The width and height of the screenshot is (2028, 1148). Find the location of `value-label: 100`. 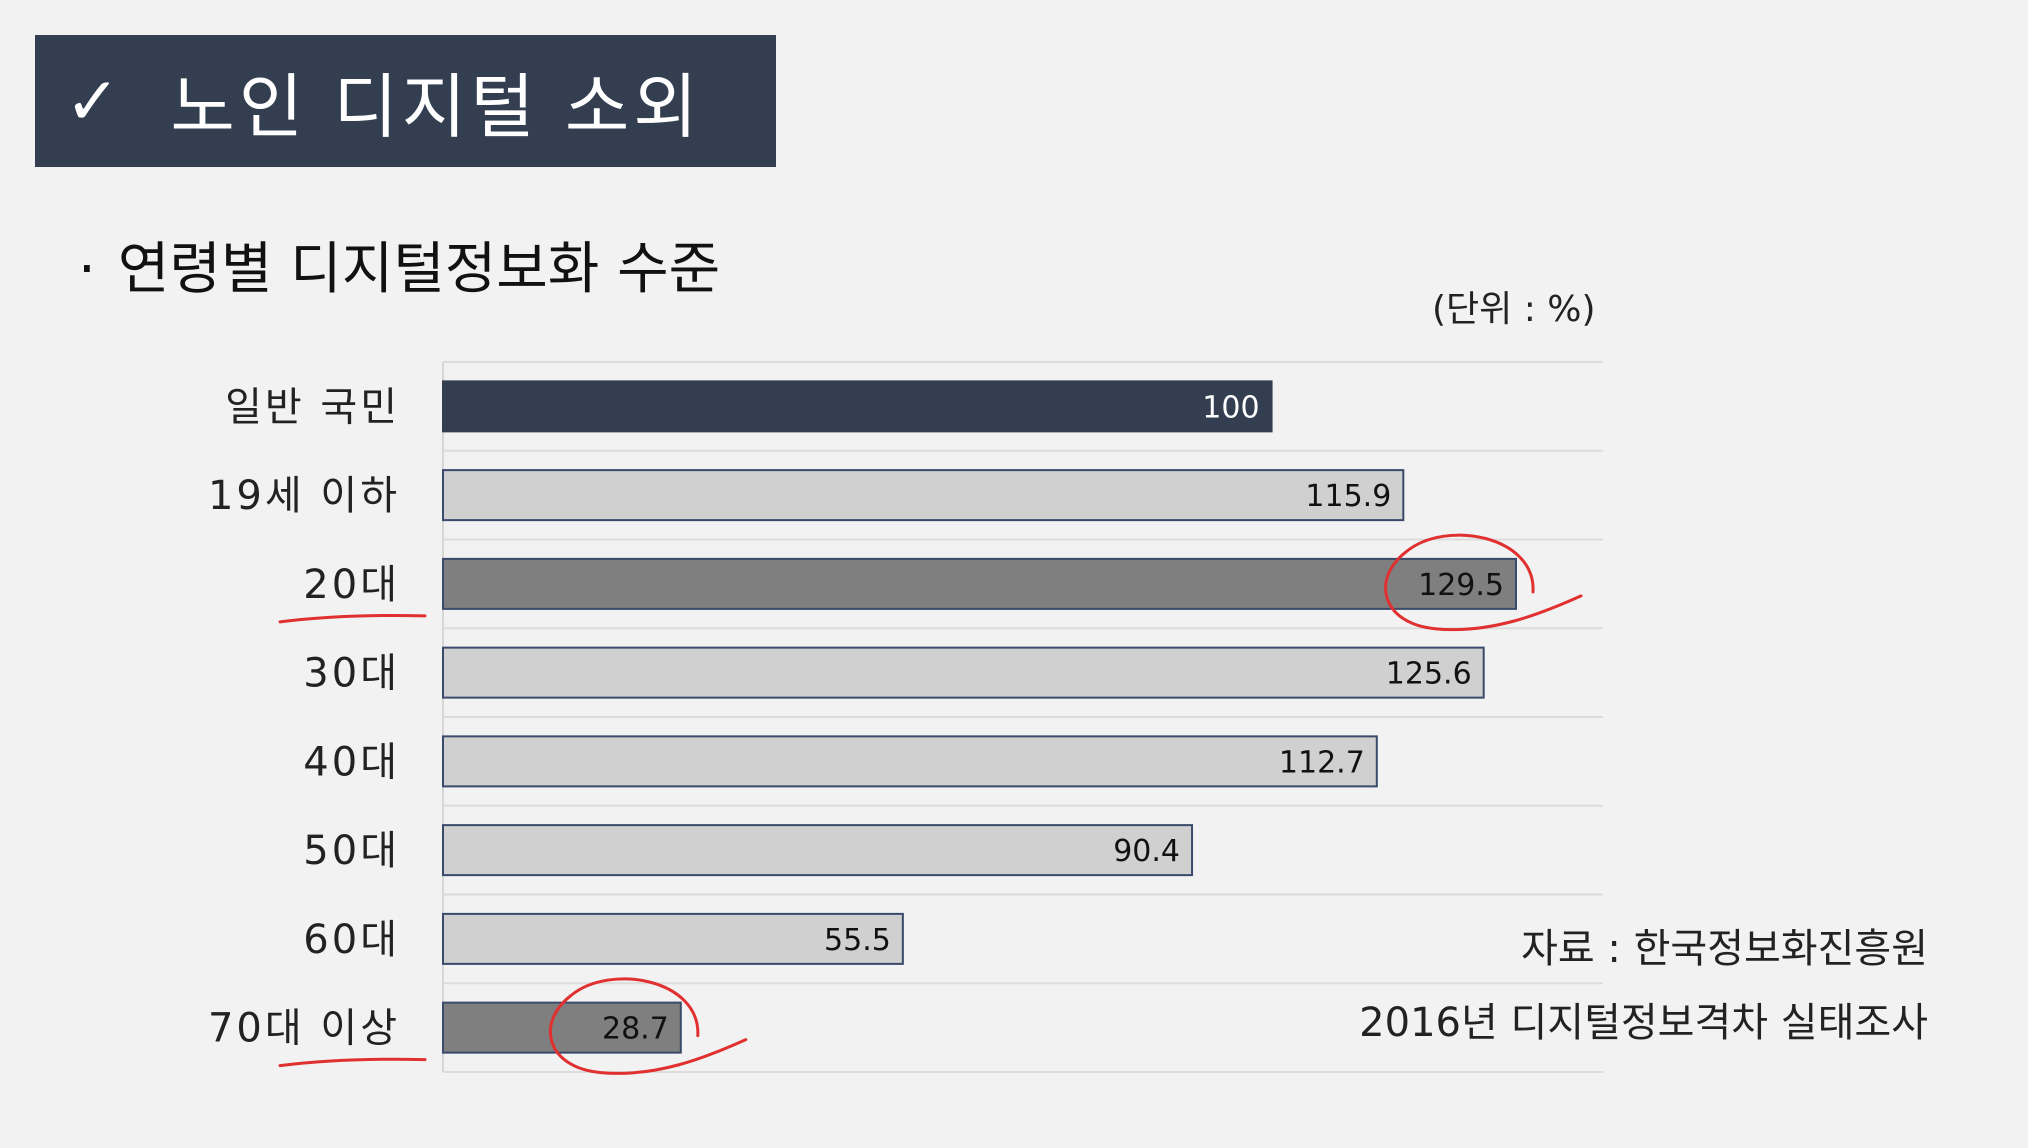

value-label: 100 is located at coordinates (1230, 407).